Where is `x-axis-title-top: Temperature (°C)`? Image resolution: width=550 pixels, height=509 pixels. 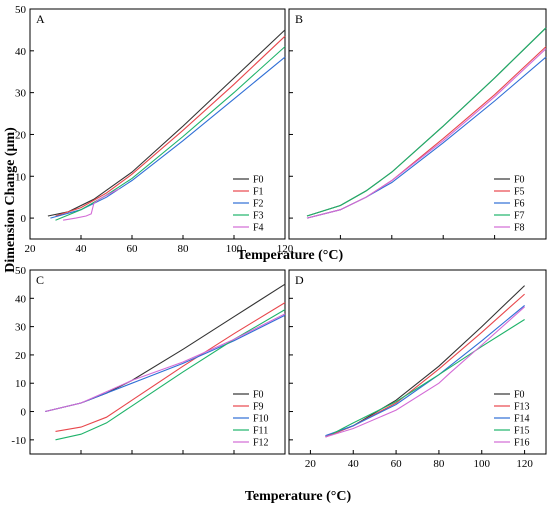
x-axis-title-top: Temperature (°C) is located at coordinates (290, 255).